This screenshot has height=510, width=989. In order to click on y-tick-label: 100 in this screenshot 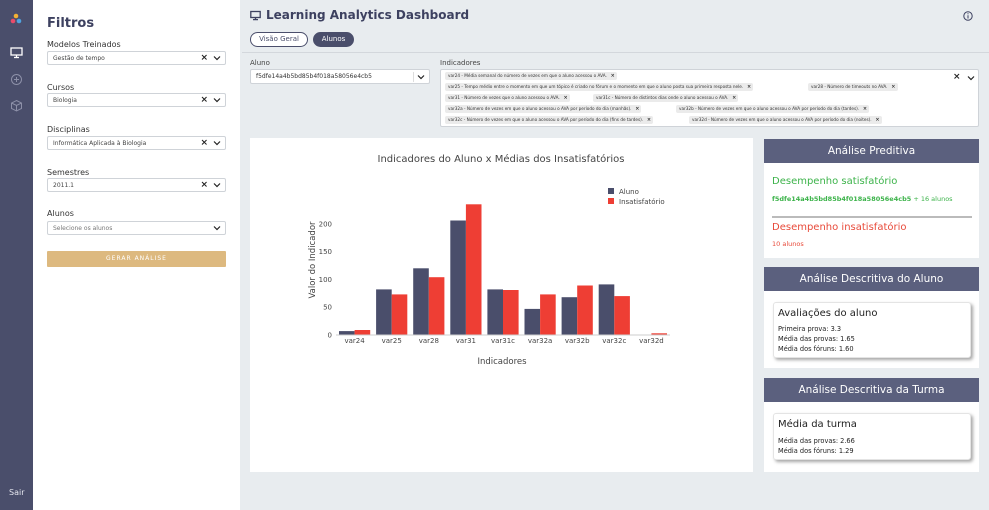, I will do `click(325, 280)`.